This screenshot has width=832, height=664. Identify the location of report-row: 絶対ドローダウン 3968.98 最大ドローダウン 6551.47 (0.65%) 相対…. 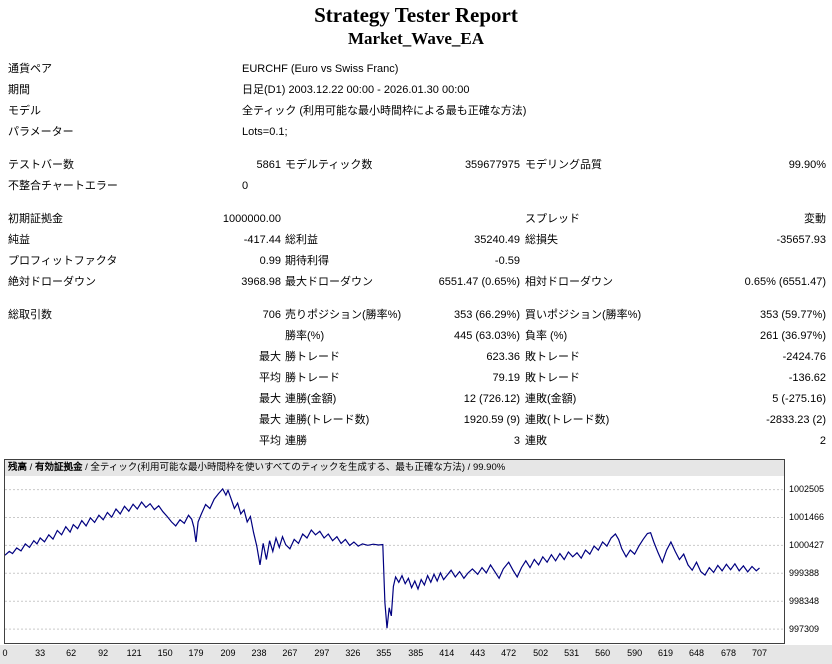
(416, 282).